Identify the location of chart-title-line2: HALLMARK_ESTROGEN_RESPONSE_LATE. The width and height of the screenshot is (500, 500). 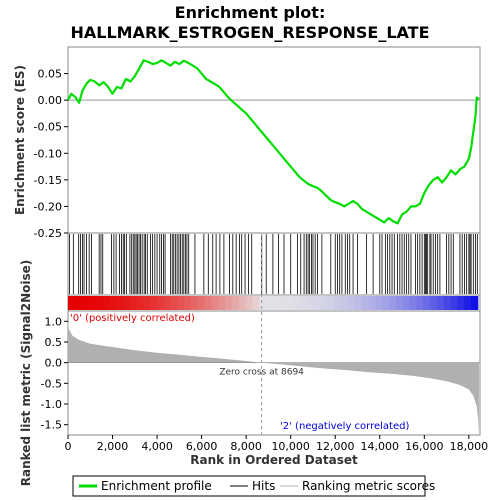
(249, 32).